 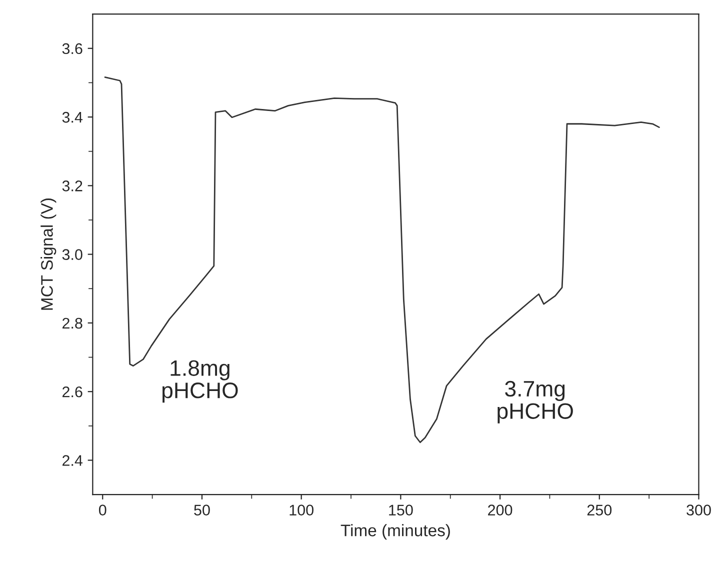 I want to click on y-tick-label: 2.6, so click(x=72, y=392).